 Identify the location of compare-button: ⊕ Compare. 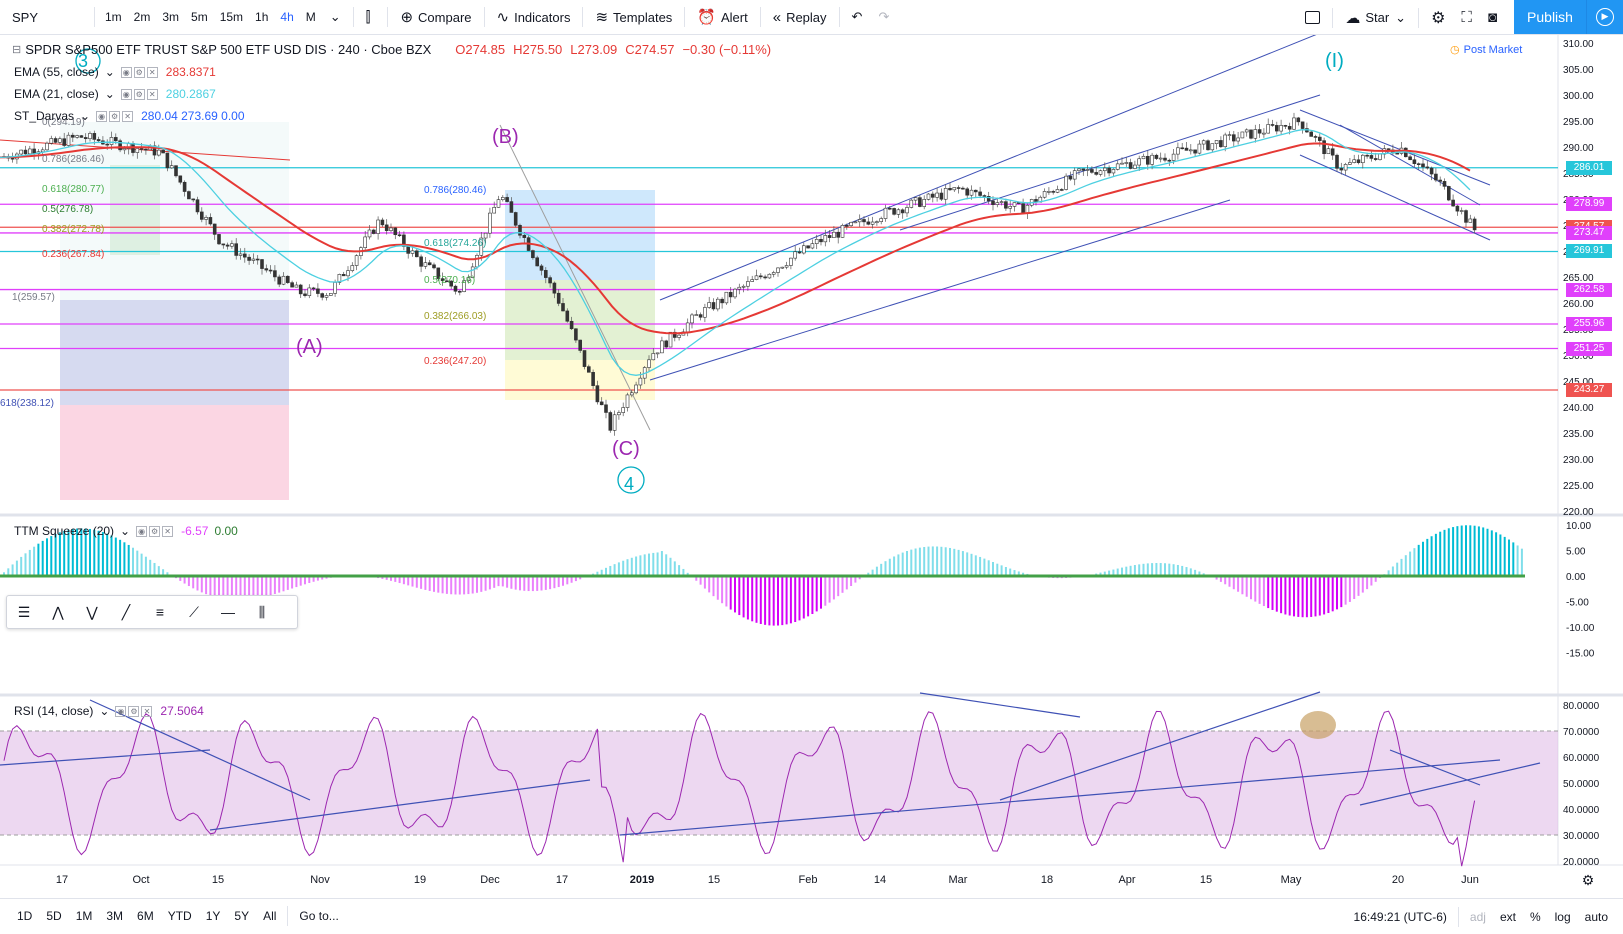
(435, 17).